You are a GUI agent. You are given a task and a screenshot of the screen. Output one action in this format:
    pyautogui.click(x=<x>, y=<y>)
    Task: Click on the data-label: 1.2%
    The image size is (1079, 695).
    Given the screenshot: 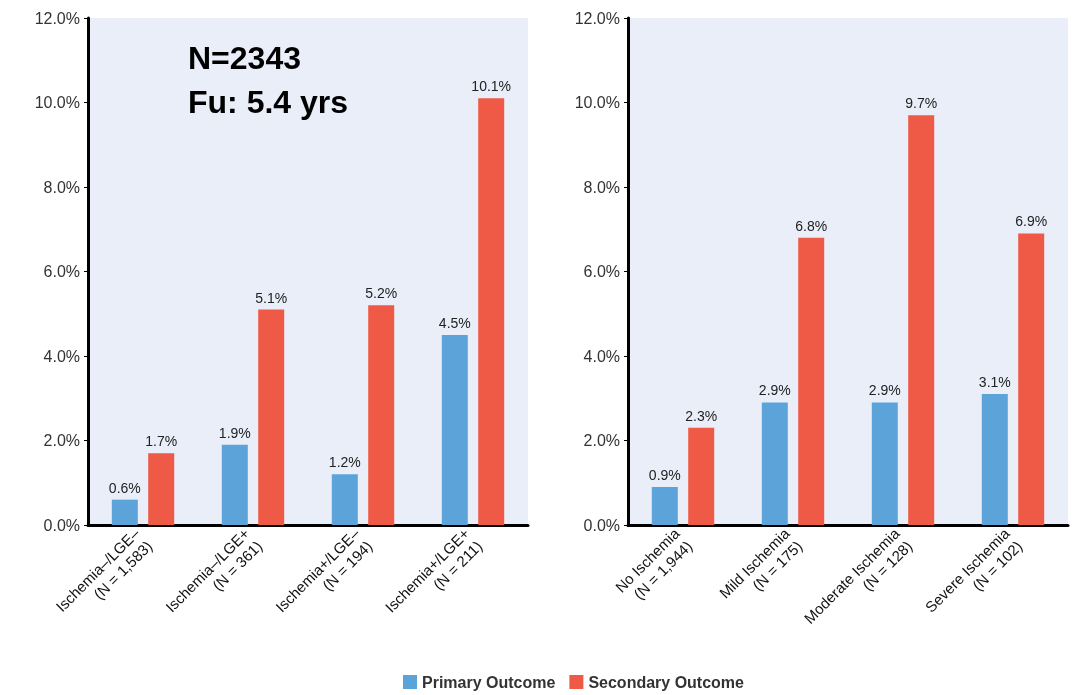 What is the action you would take?
    pyautogui.click(x=344, y=462)
    